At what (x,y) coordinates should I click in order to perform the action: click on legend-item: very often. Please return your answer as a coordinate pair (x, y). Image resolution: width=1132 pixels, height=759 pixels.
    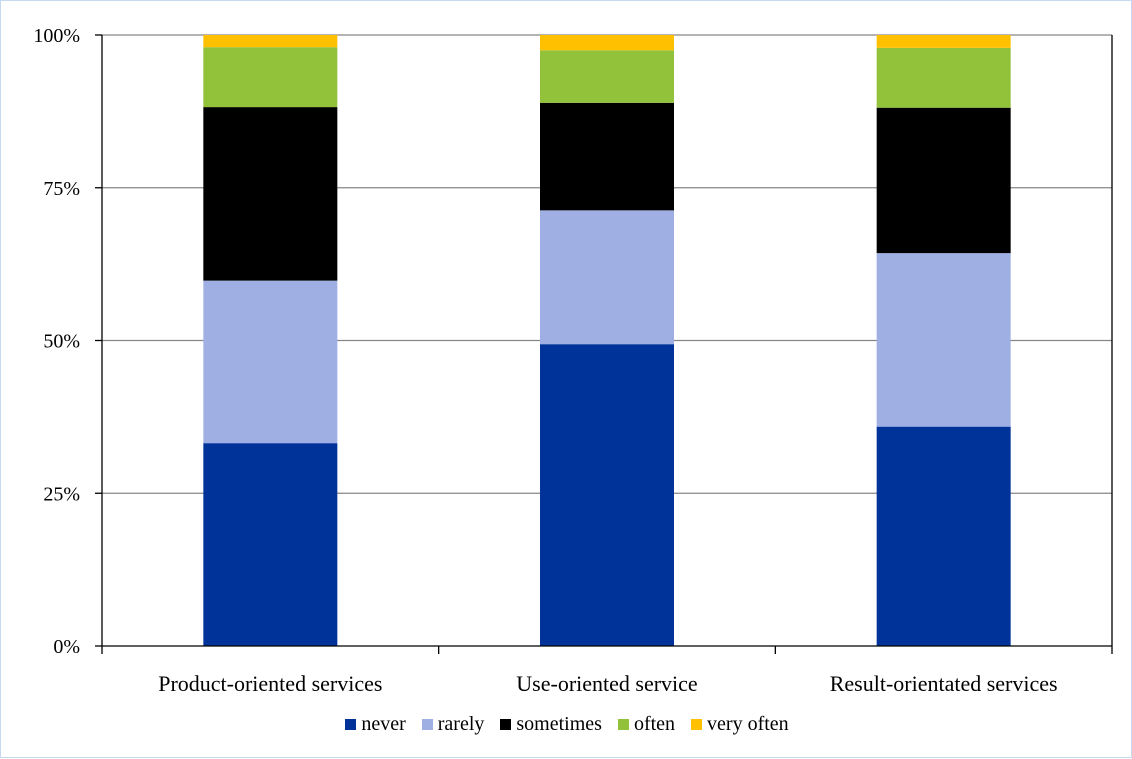
    Looking at the image, I should click on (740, 724).